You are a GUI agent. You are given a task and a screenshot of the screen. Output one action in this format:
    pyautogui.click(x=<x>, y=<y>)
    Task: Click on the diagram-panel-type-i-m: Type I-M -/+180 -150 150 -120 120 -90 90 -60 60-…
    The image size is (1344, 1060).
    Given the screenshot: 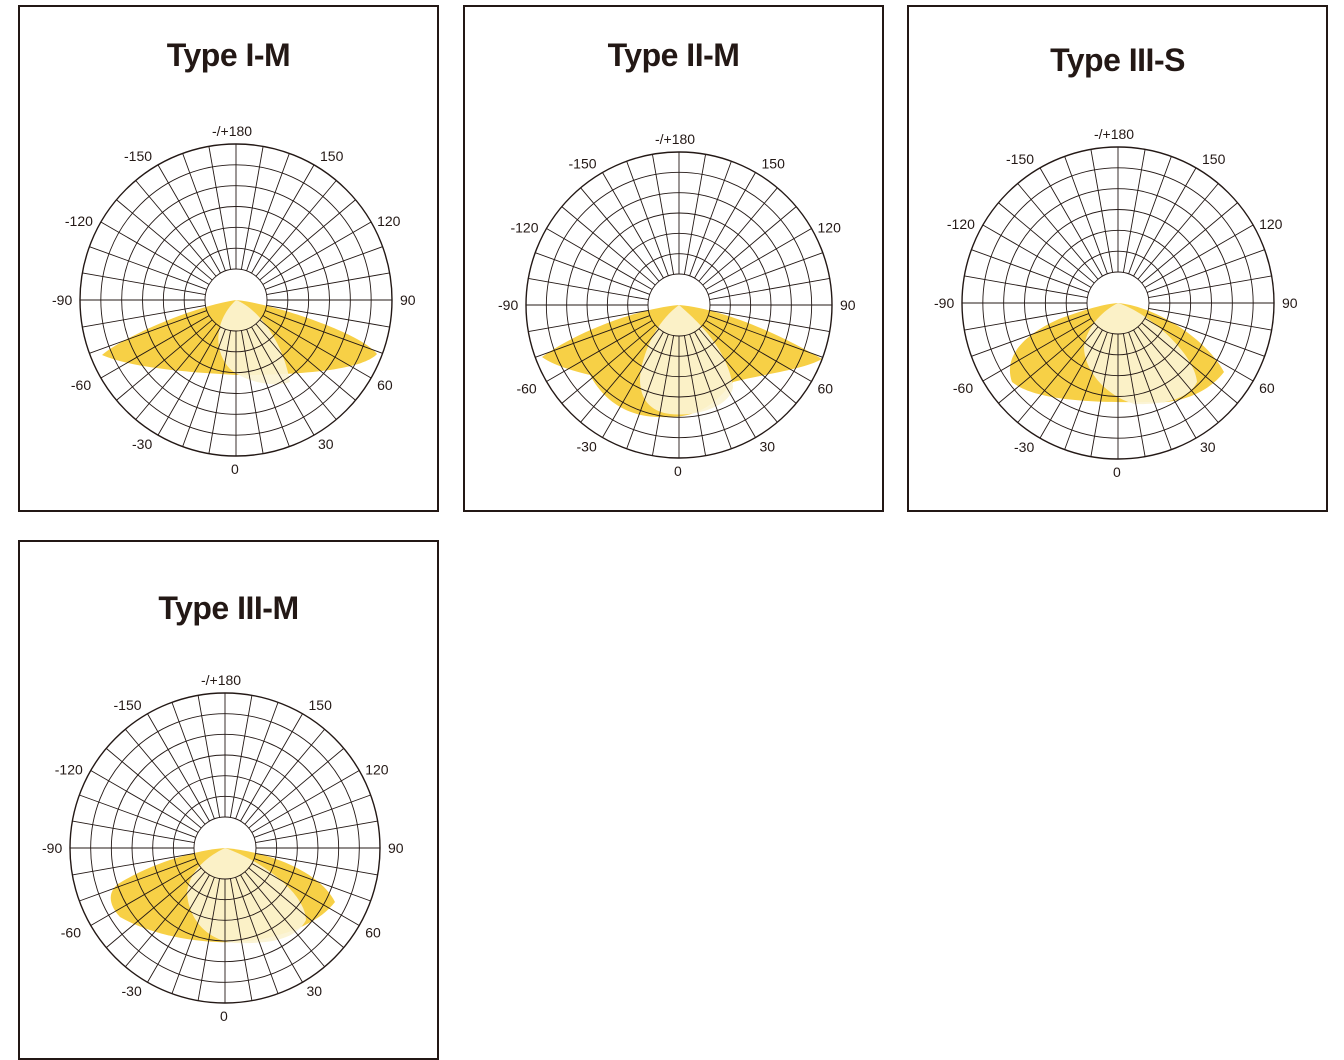 What is the action you would take?
    pyautogui.click(x=228, y=258)
    